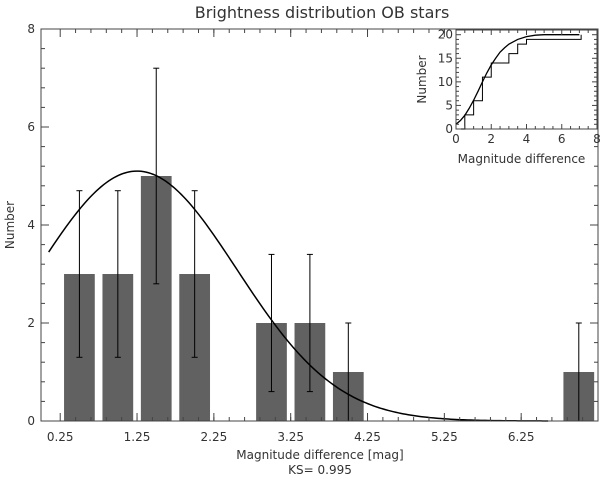 The height and width of the screenshot is (477, 600). What do you see at coordinates (31, 29) in the screenshot?
I see `y-tick-label: 8` at bounding box center [31, 29].